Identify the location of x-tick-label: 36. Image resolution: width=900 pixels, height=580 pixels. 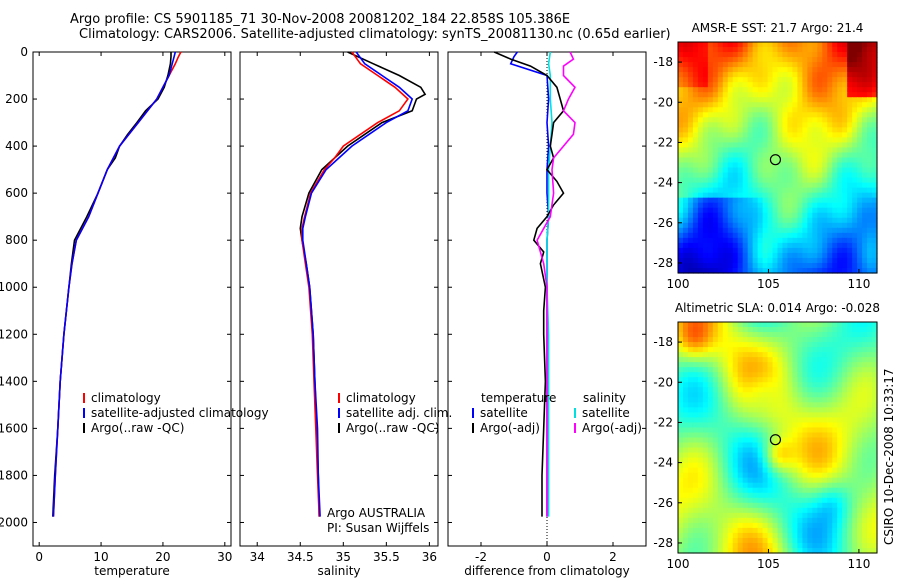
(429, 557).